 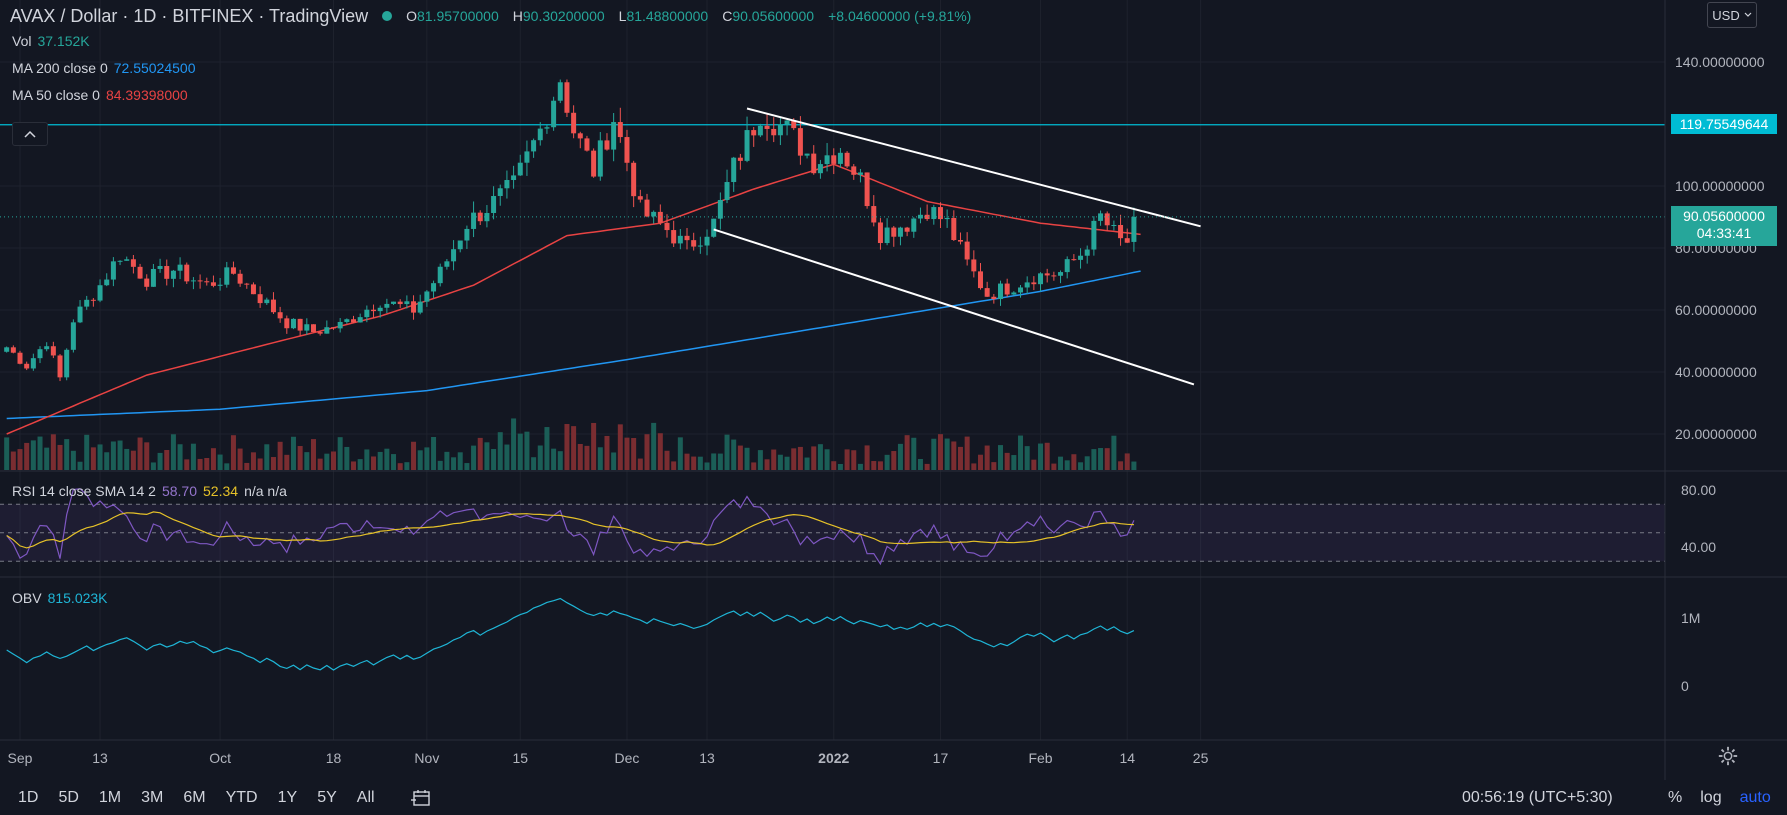 What do you see at coordinates (287, 797) in the screenshot?
I see `timeframe-1y: 1Y` at bounding box center [287, 797].